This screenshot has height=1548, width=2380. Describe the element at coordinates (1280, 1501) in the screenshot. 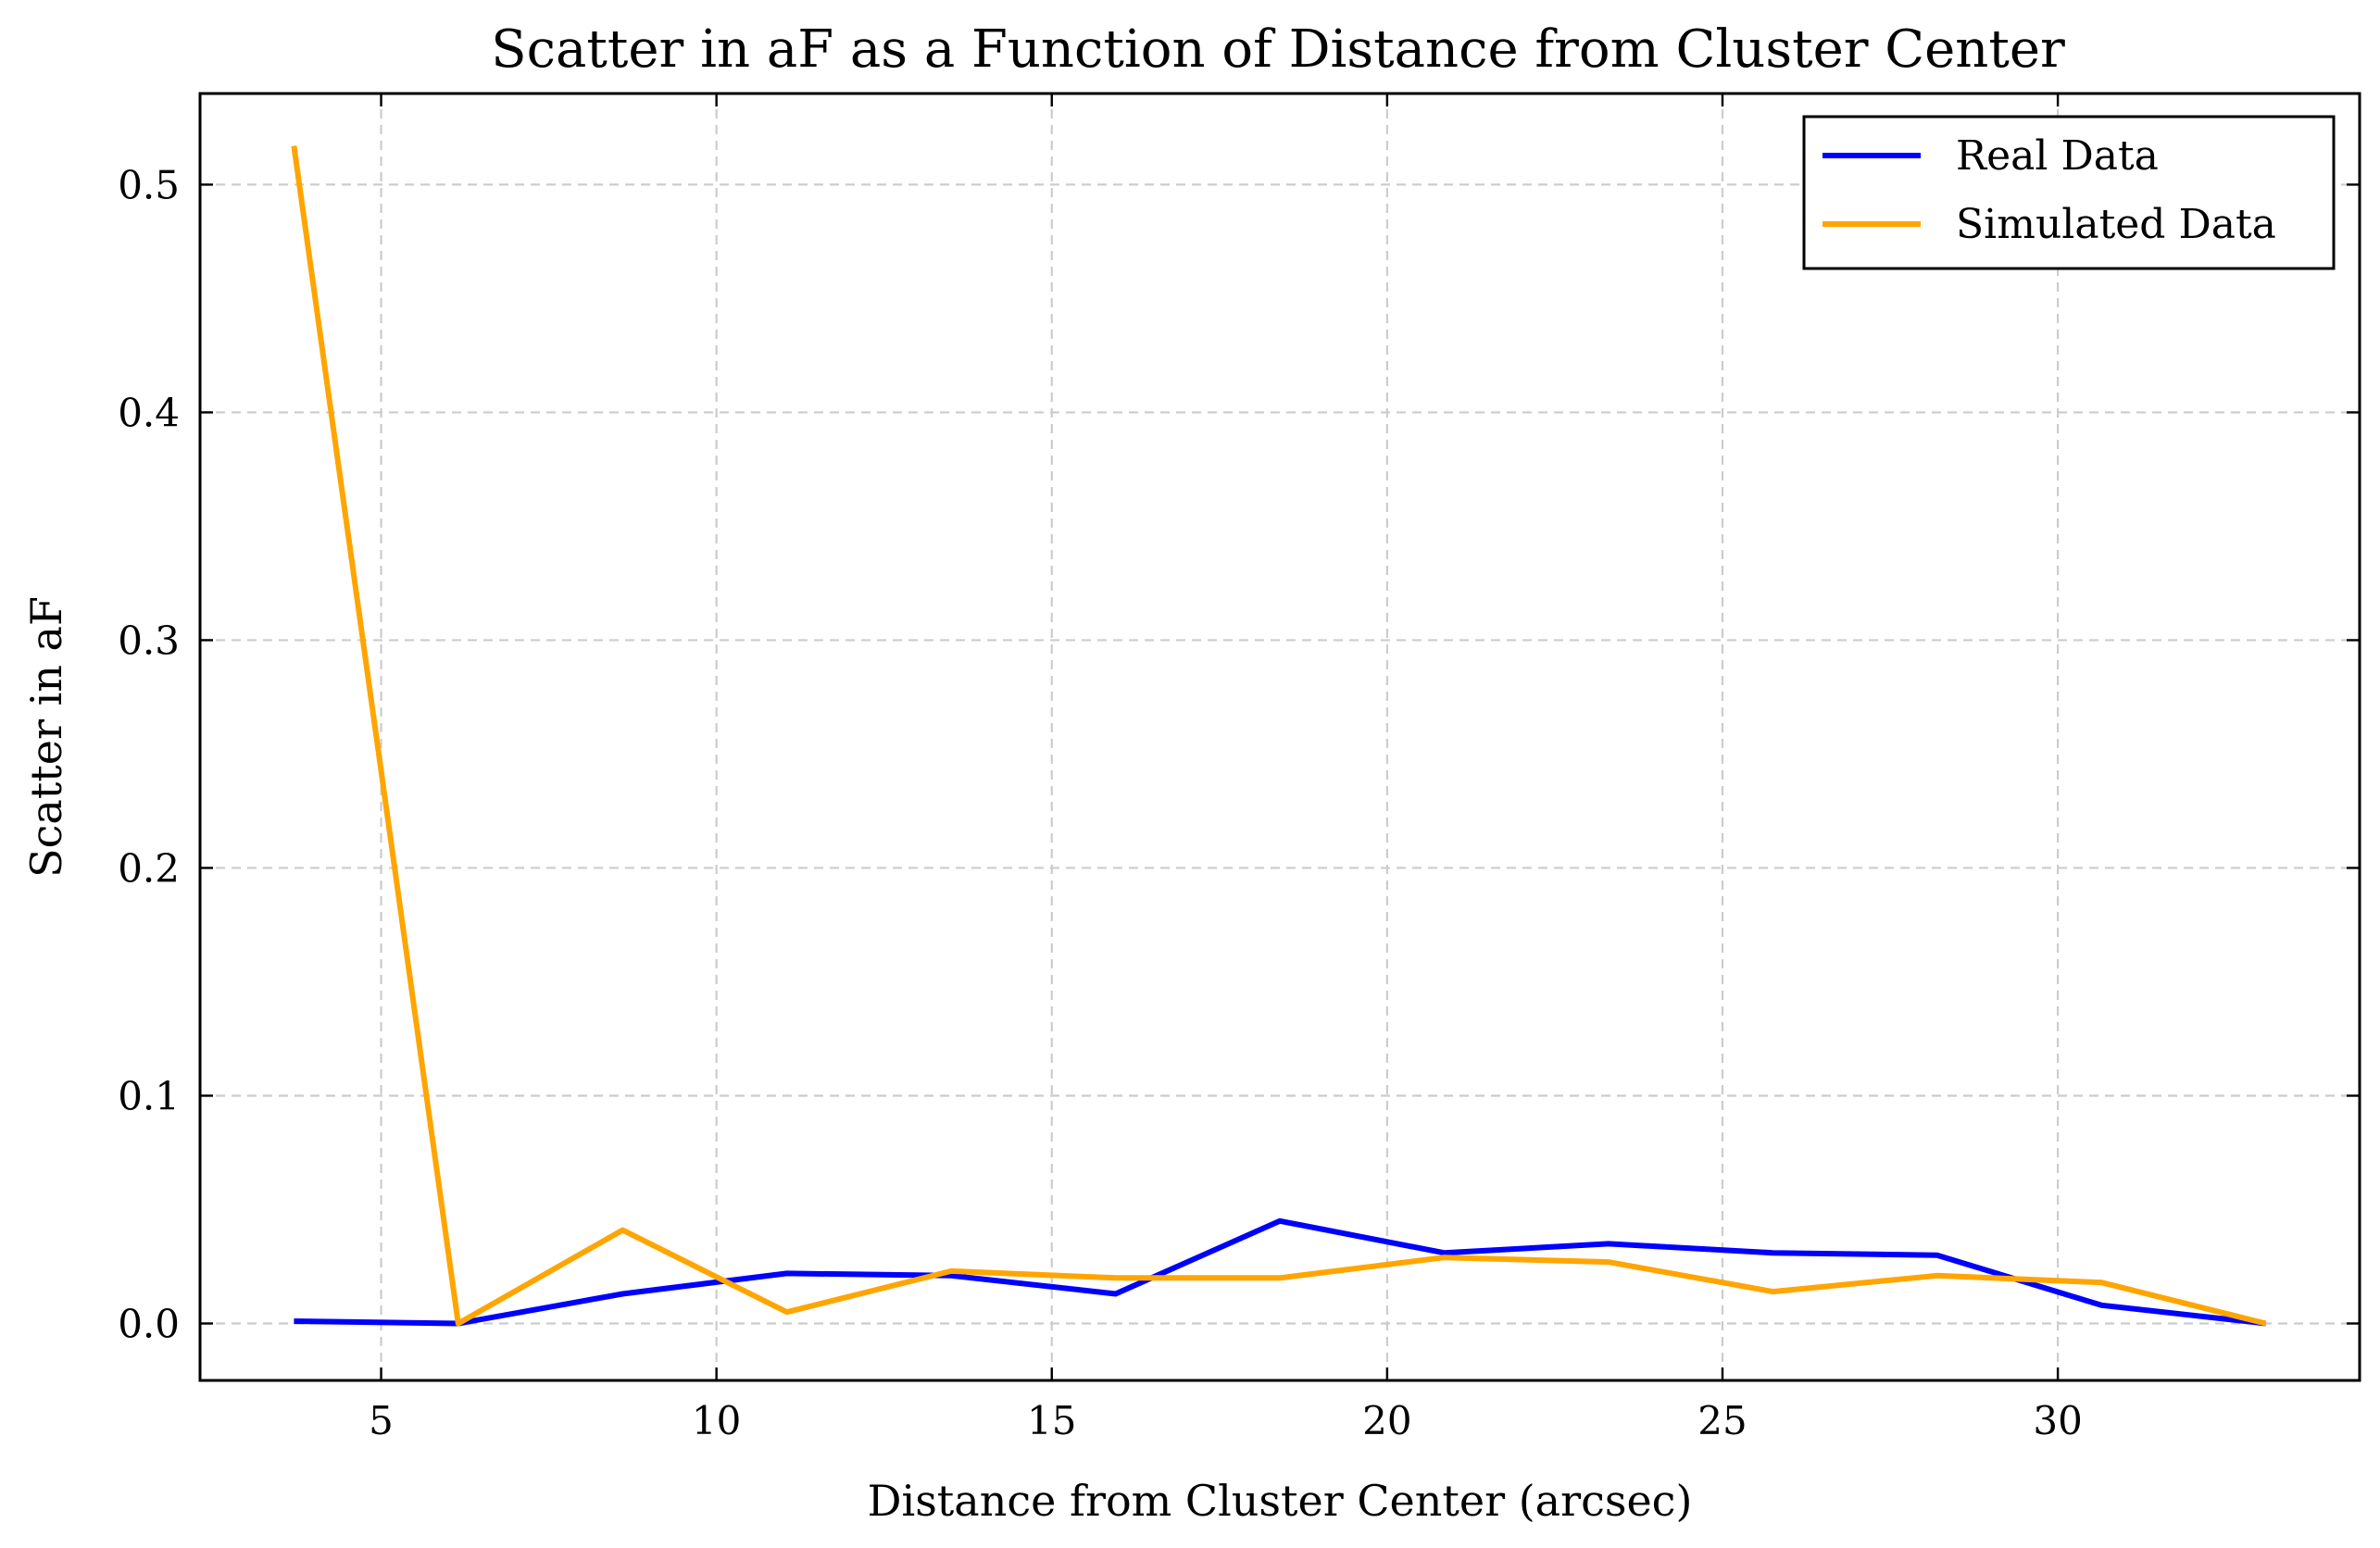

I see `x-axis-label: Distance from Cluster Center (arcsec)` at that location.